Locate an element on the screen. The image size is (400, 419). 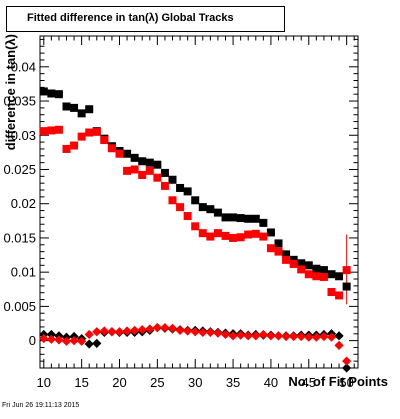
y-tick-label: 0.02 is located at coordinates (23, 203).